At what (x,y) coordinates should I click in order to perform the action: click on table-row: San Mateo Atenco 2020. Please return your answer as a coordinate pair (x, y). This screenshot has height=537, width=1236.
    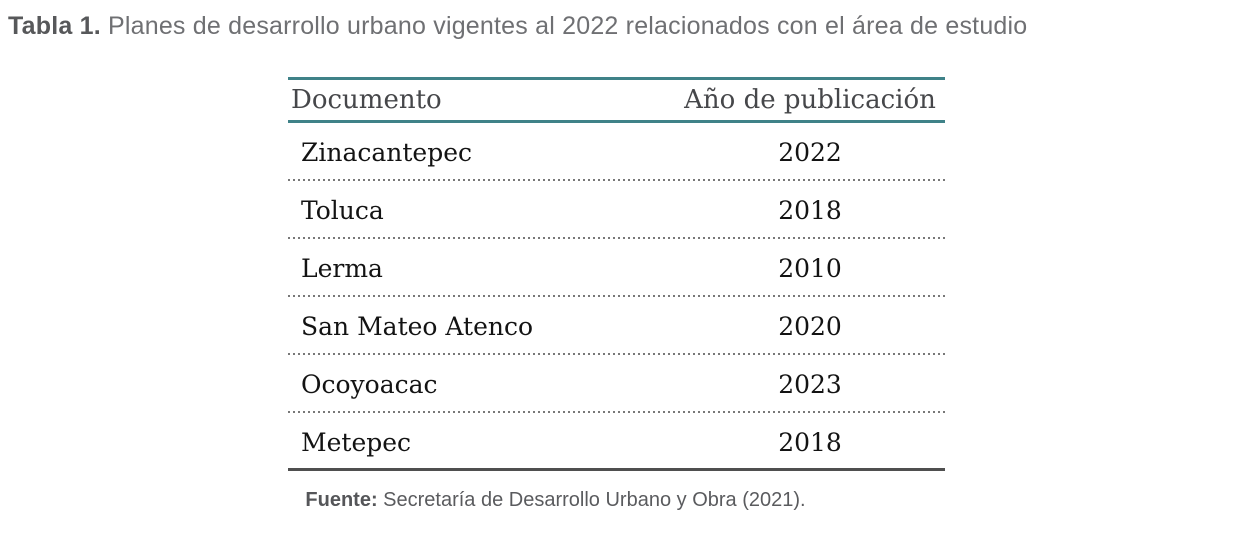
    Looking at the image, I should click on (616, 326).